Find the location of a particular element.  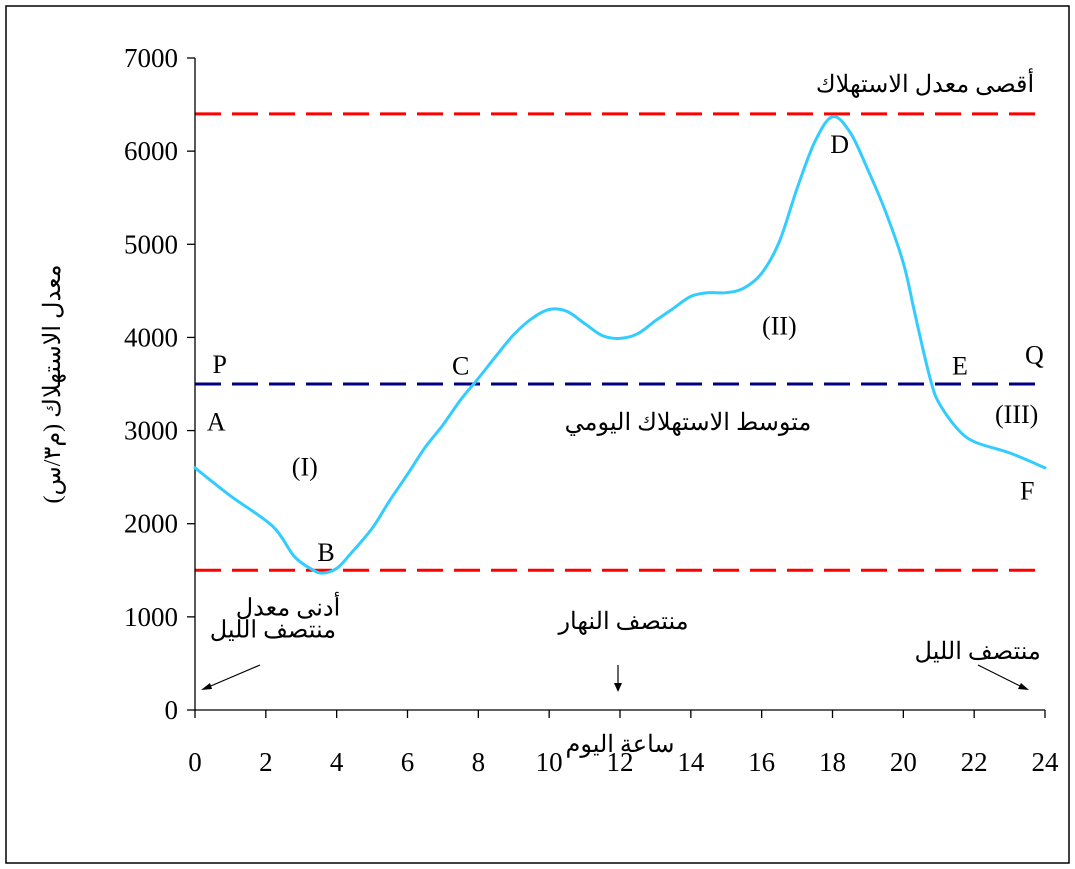

y-axis-label: معدل الاستهلاك (م٣/س) is located at coordinates (53, 383).